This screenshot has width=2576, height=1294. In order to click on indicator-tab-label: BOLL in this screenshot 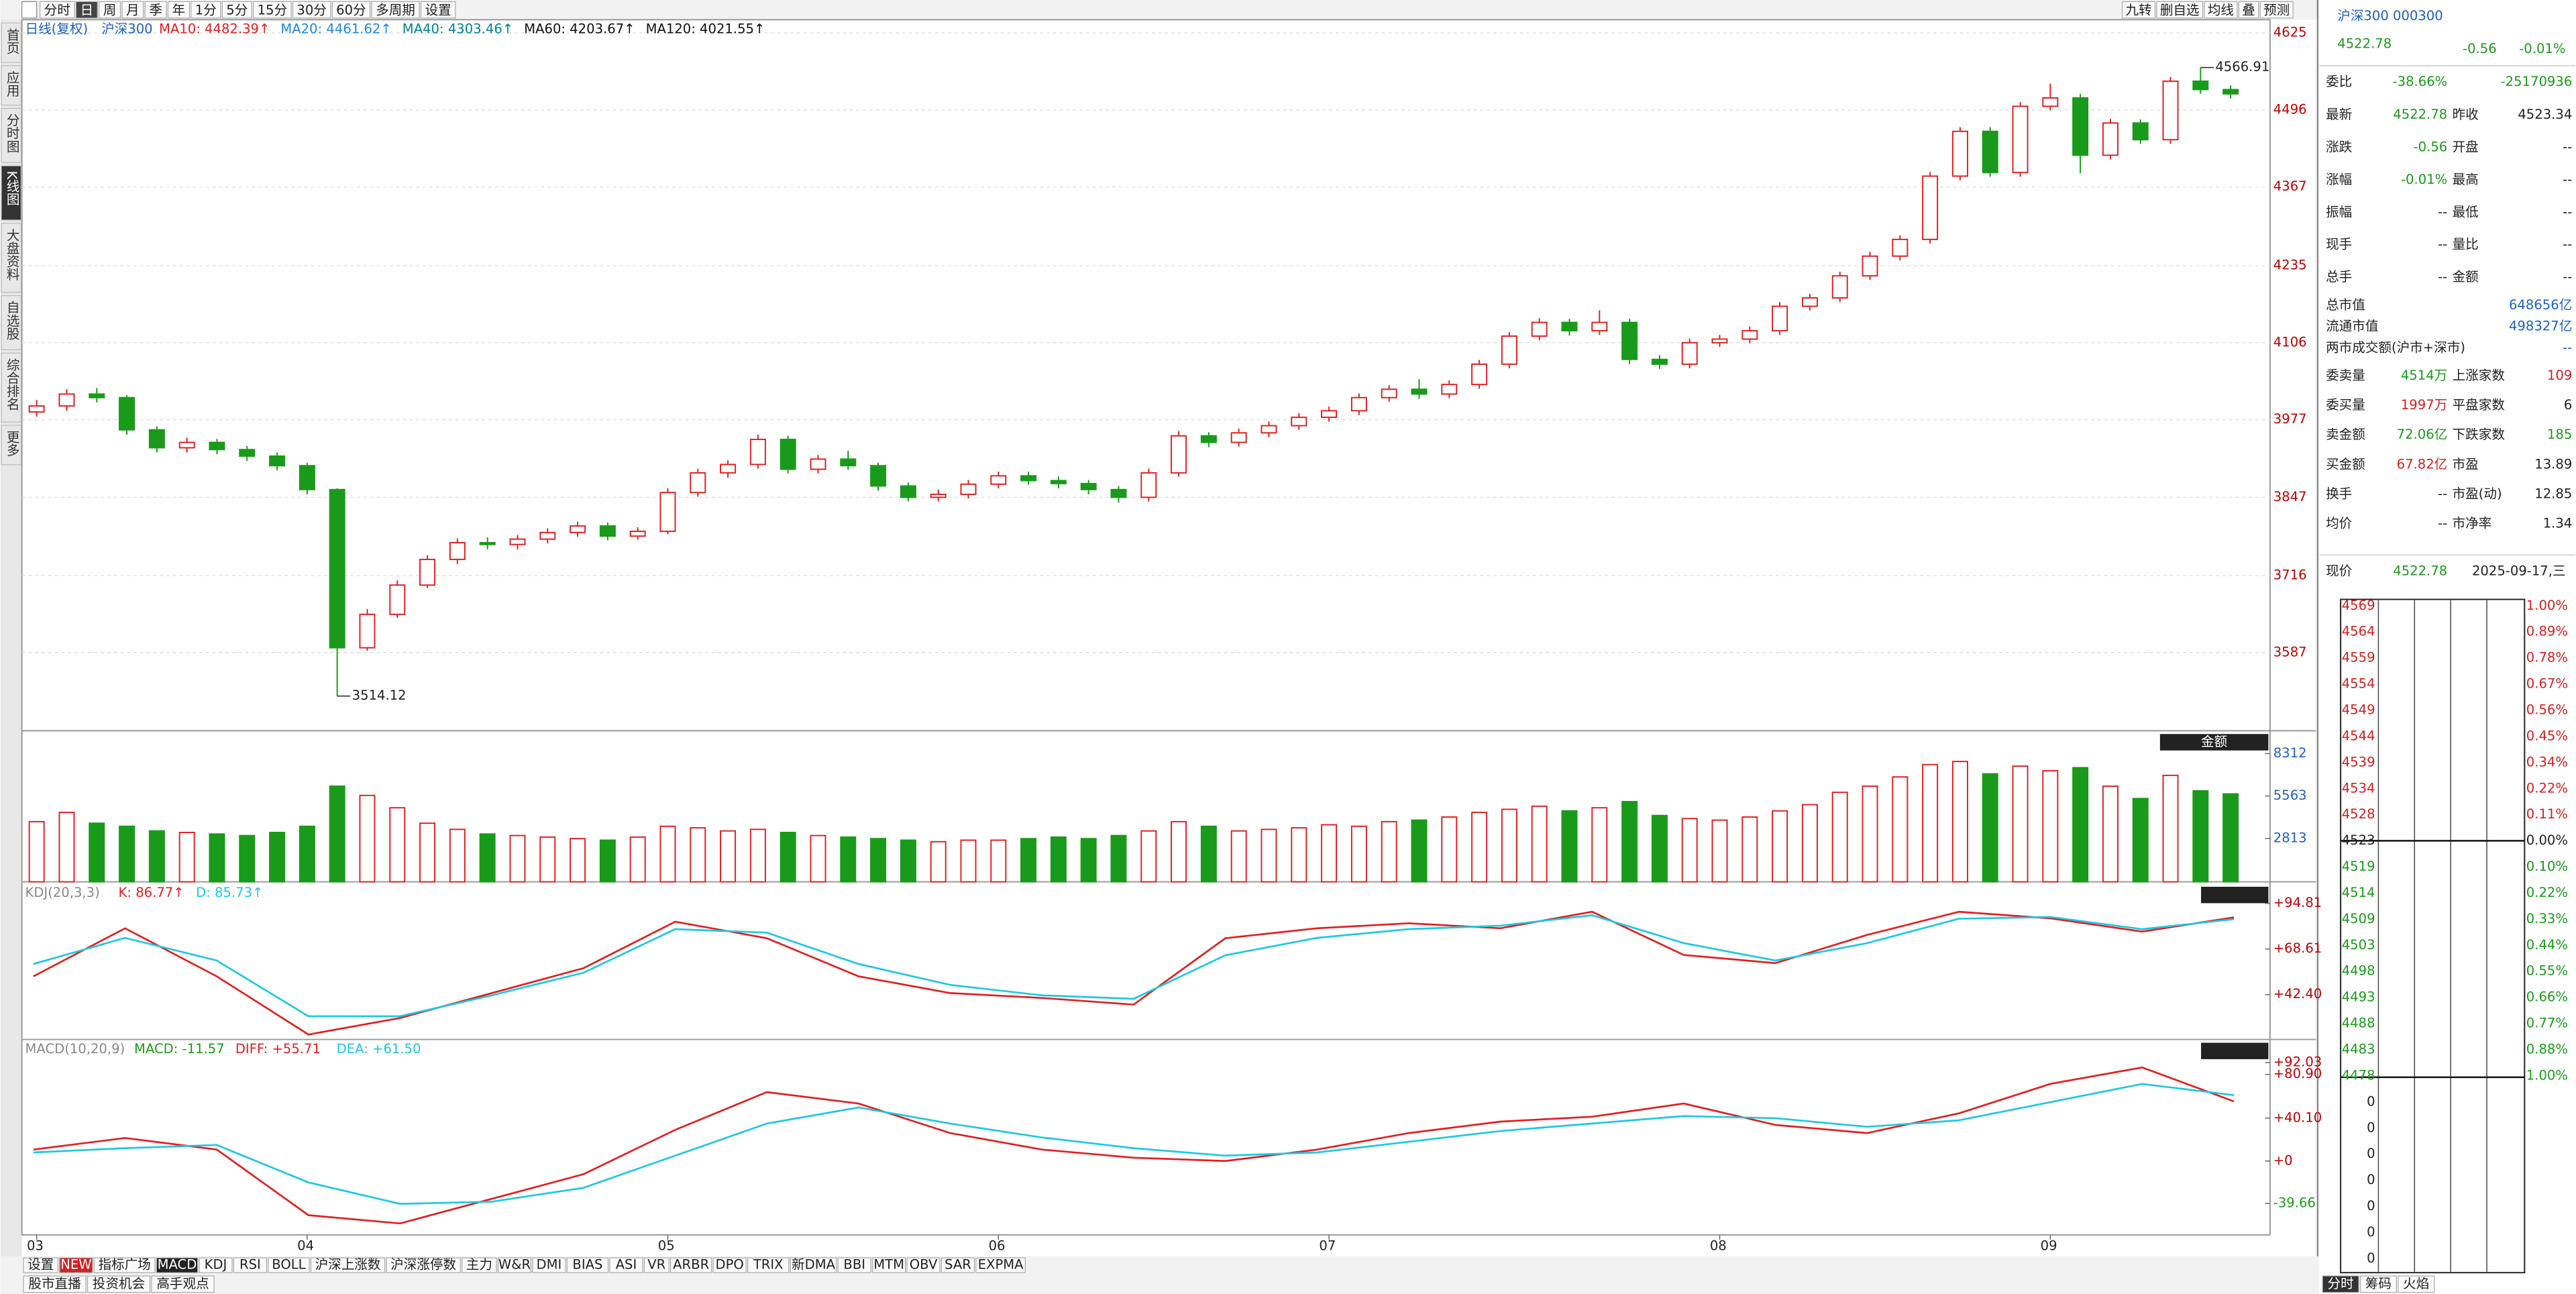, I will do `click(288, 1265)`.